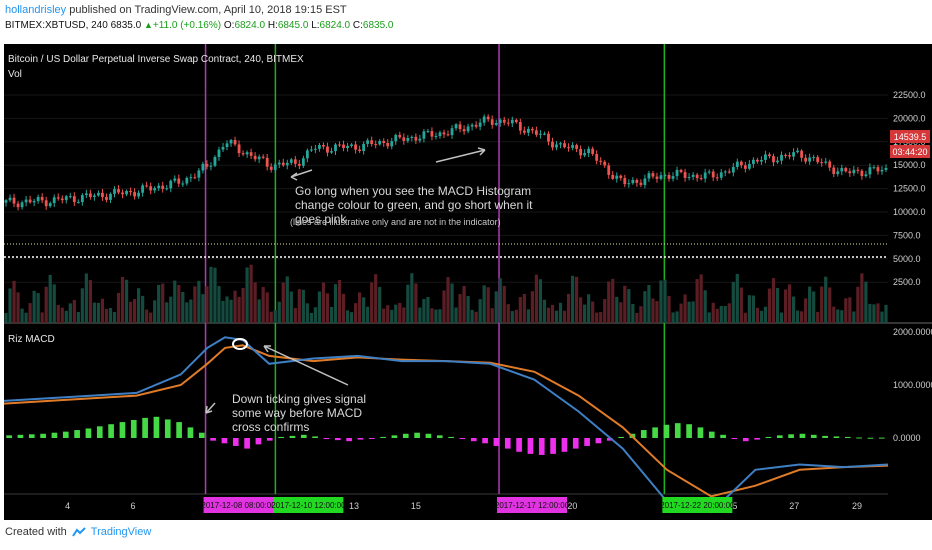 Image resolution: width=932 pixels, height=550 pixels. I want to click on volume-bars, so click(446, 293).